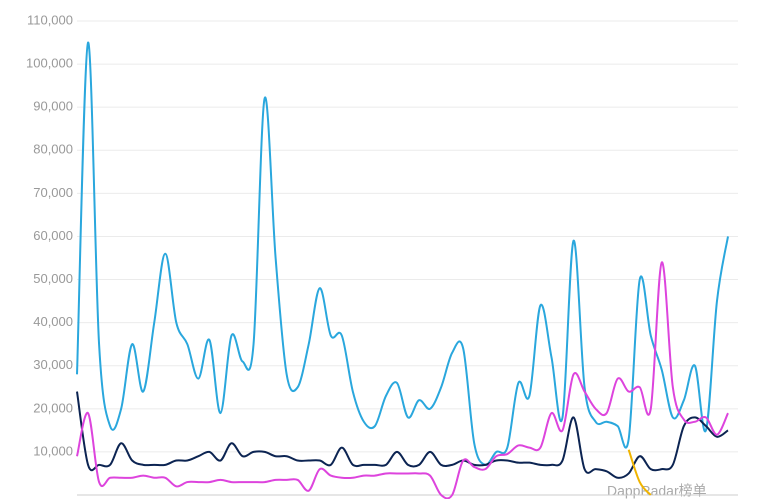 The height and width of the screenshot is (499, 758). What do you see at coordinates (53, 278) in the screenshot?
I see `y-tick-label: 50,000` at bounding box center [53, 278].